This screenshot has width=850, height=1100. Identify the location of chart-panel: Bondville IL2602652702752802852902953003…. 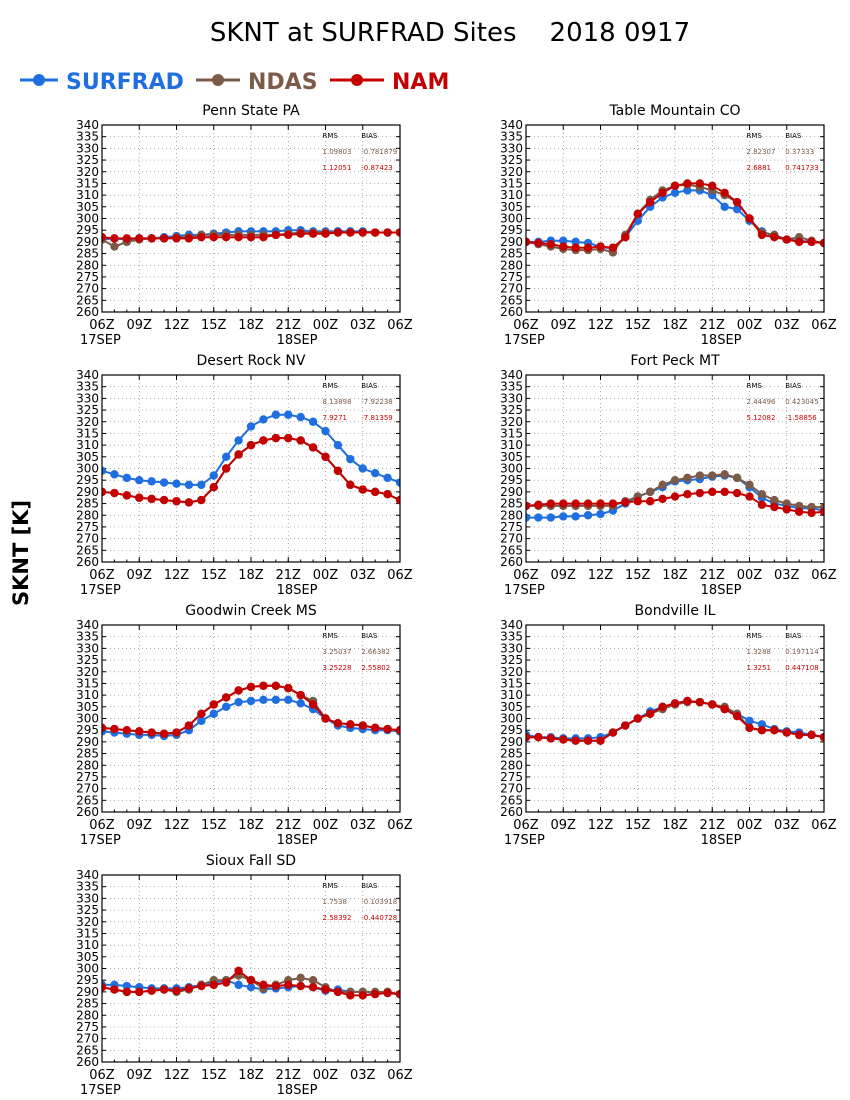
(668, 725).